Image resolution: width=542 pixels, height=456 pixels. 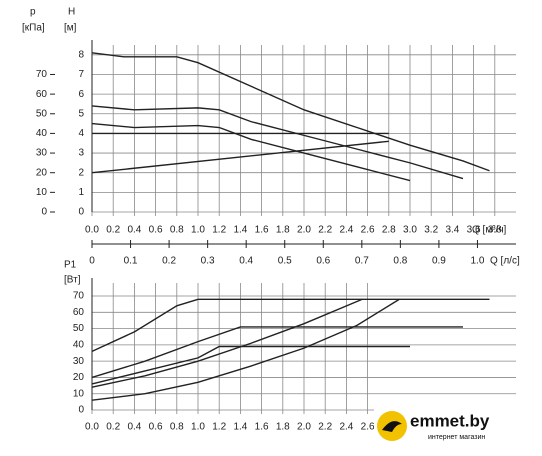 I want to click on y-tick-label: 4, so click(x=81, y=133).